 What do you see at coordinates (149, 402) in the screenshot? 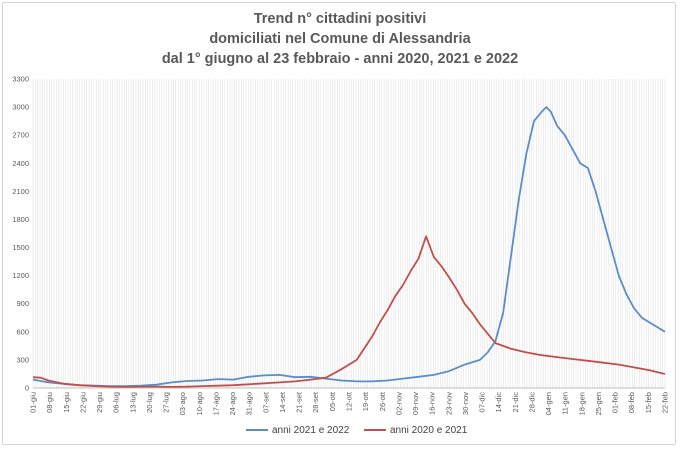
I see `x-tick-label: 20-lug` at bounding box center [149, 402].